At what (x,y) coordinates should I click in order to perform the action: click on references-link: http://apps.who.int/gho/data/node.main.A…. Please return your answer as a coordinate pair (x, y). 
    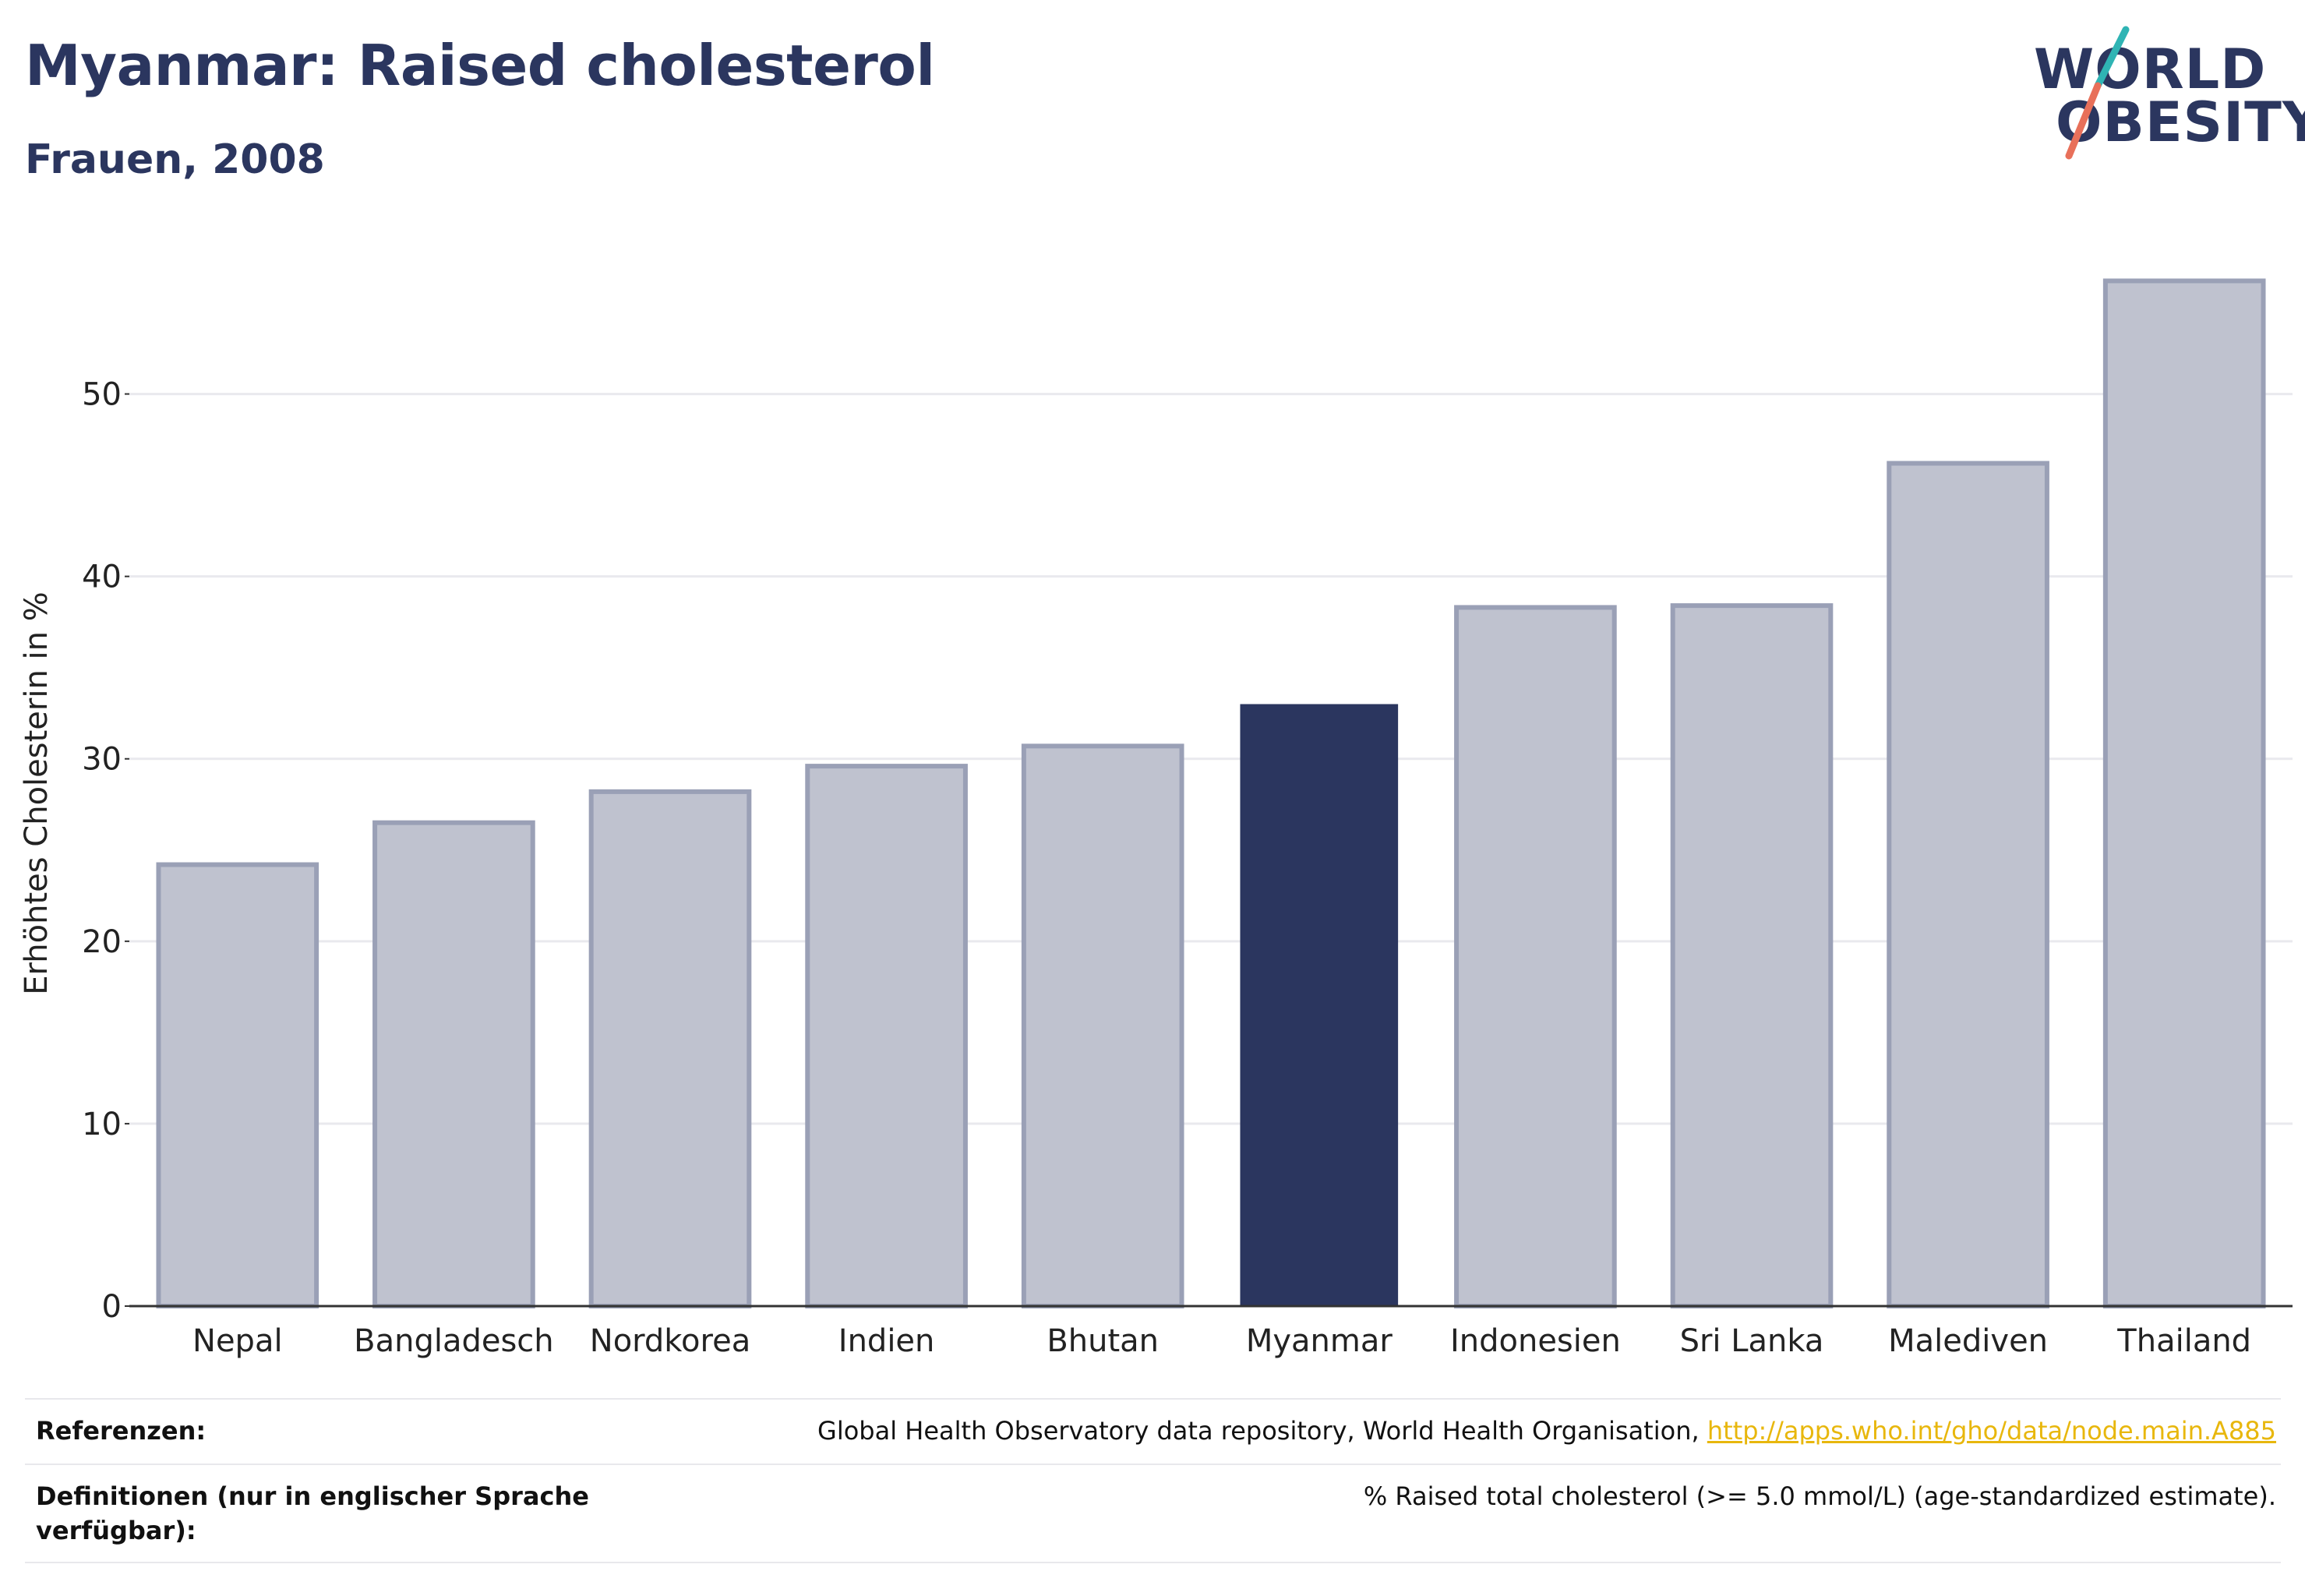
    Looking at the image, I should click on (1991, 1431).